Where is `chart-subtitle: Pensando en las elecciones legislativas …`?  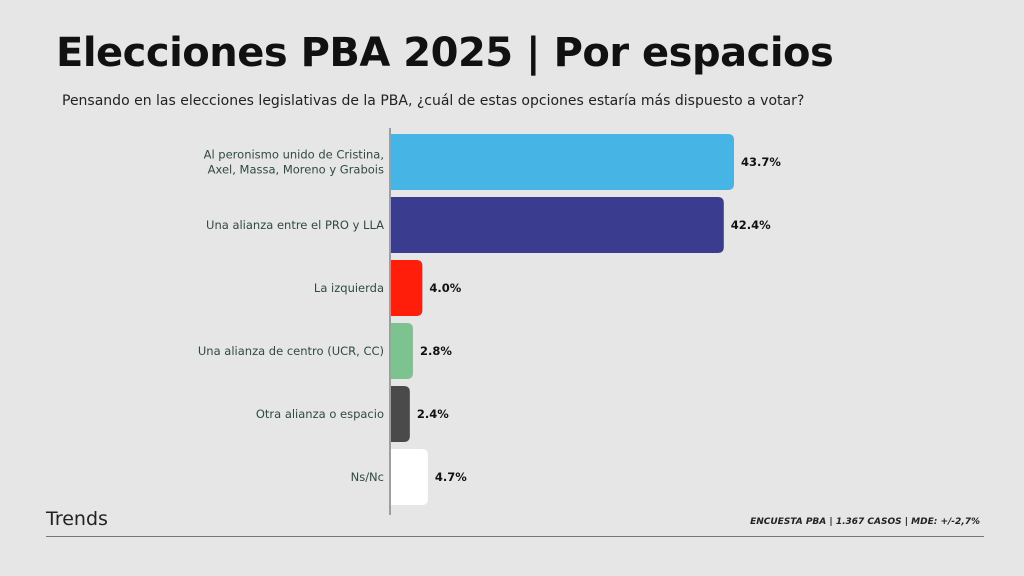
chart-subtitle: Pensando en las elecciones legislativas … is located at coordinates (433, 101).